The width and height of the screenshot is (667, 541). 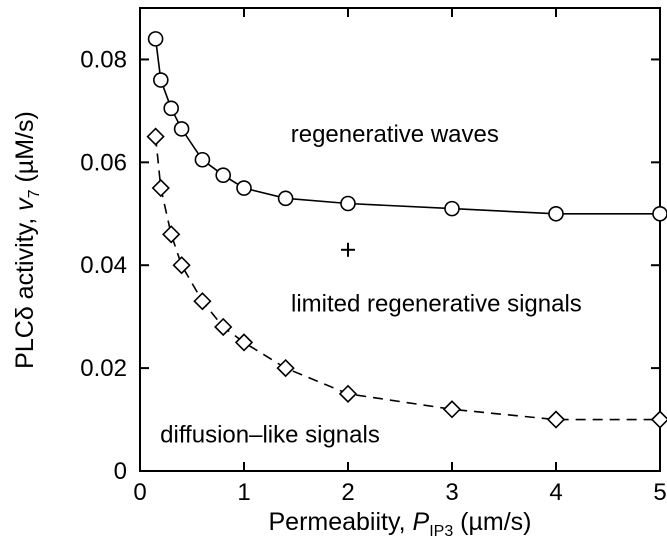 I want to click on y-tick-label: 0.04, so click(x=103, y=265).